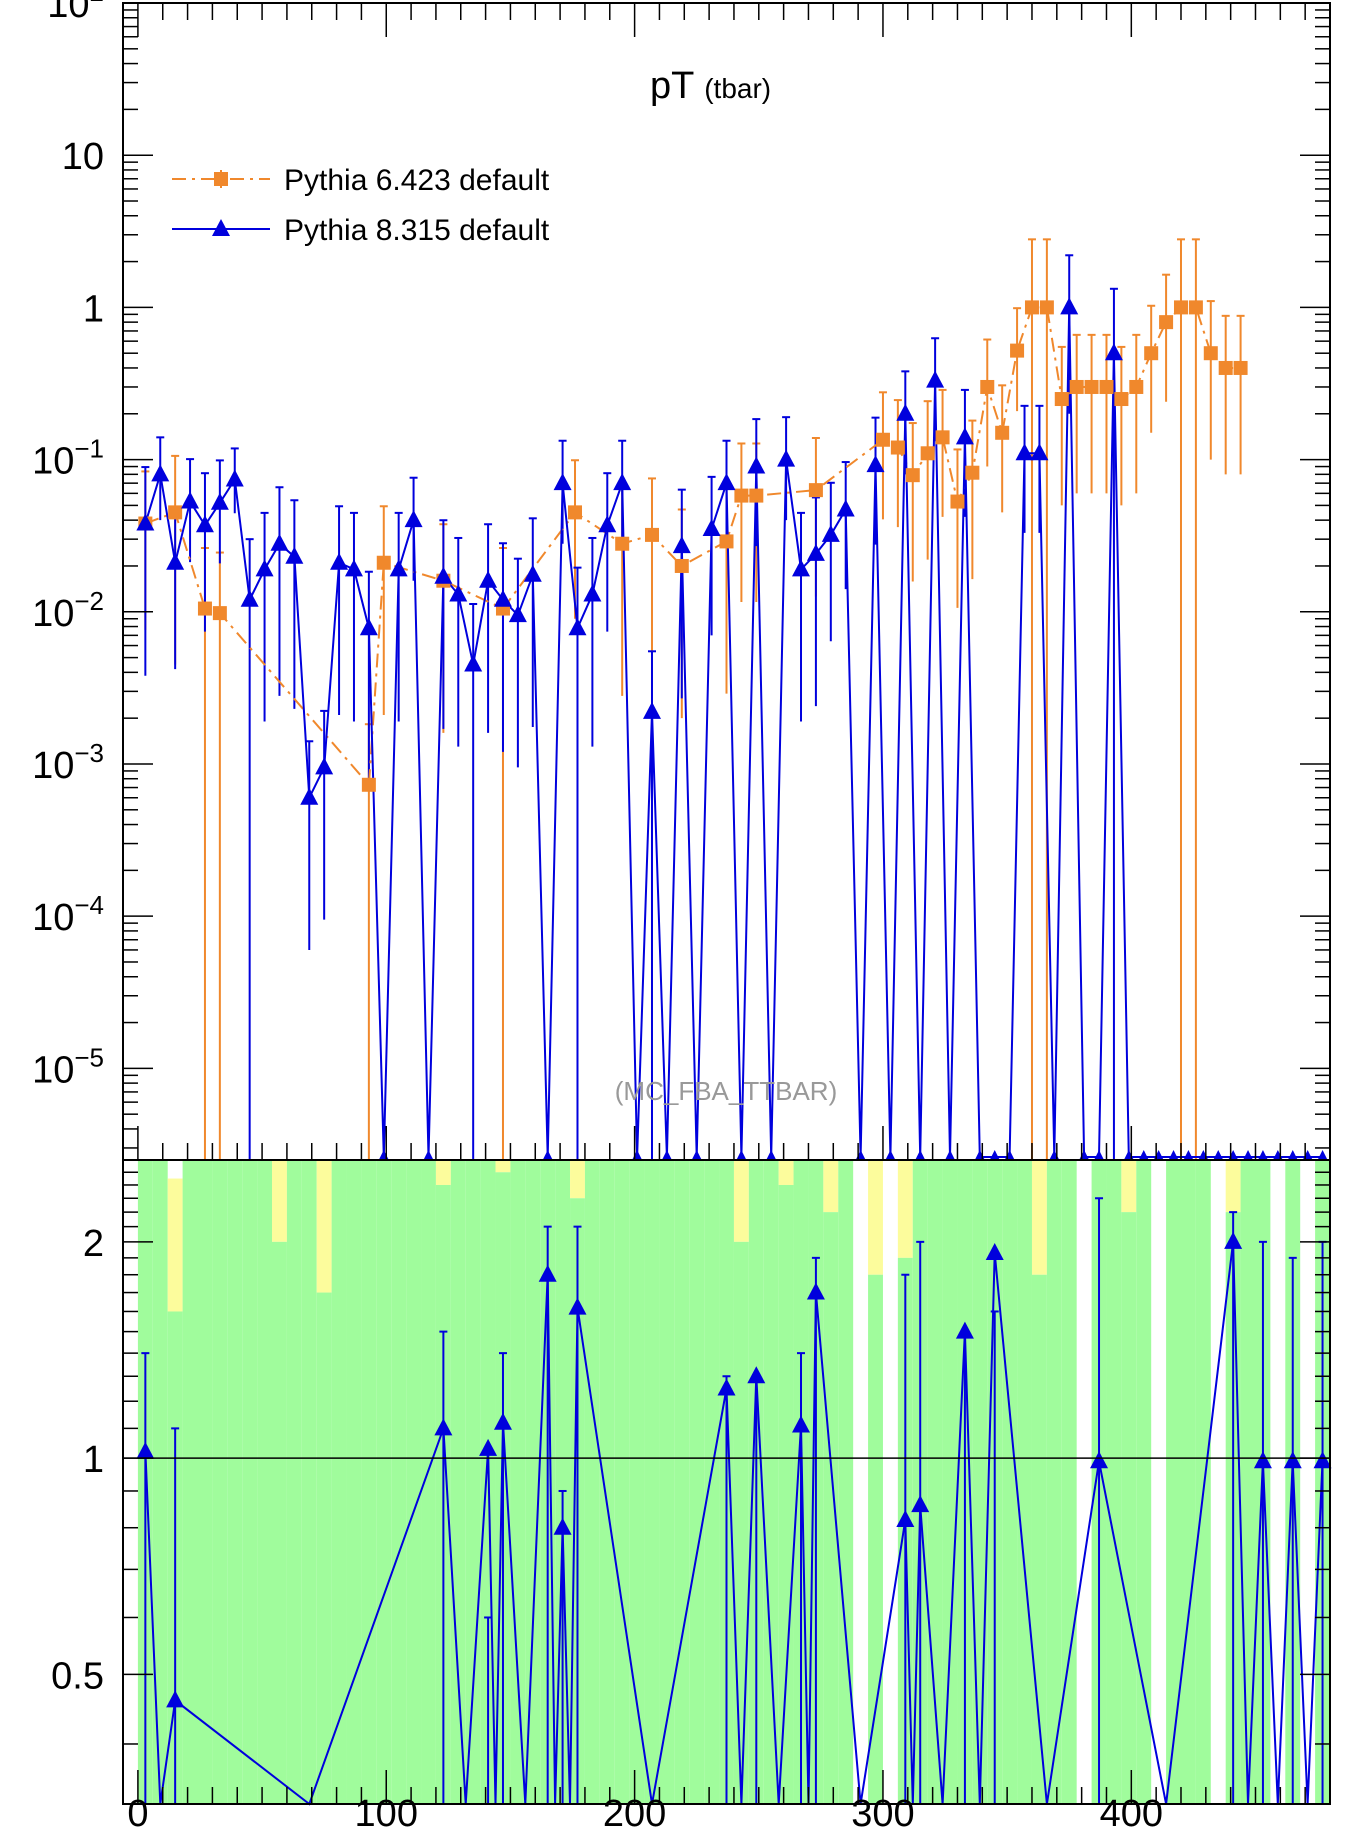 Image resolution: width=1361 pixels, height=1829 pixels. What do you see at coordinates (93, 1244) in the screenshot?
I see `ratio-y-tick-label: 2` at bounding box center [93, 1244].